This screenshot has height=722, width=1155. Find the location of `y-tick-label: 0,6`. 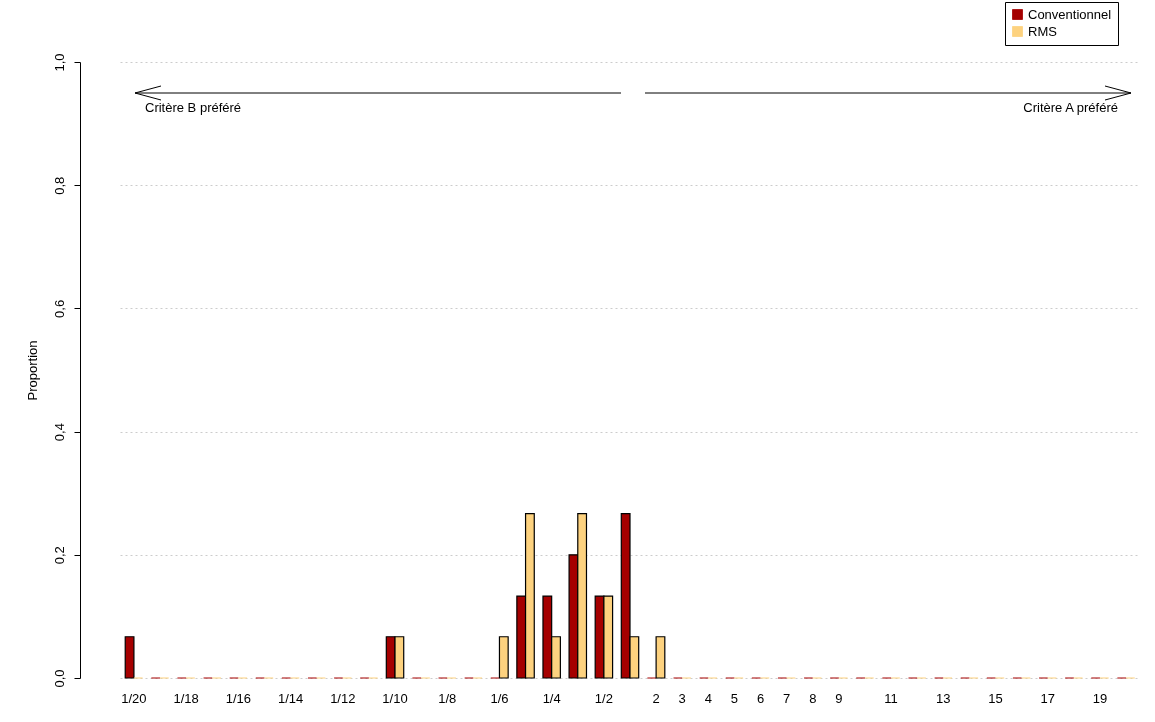

y-tick-label: 0,6 is located at coordinates (59, 308).